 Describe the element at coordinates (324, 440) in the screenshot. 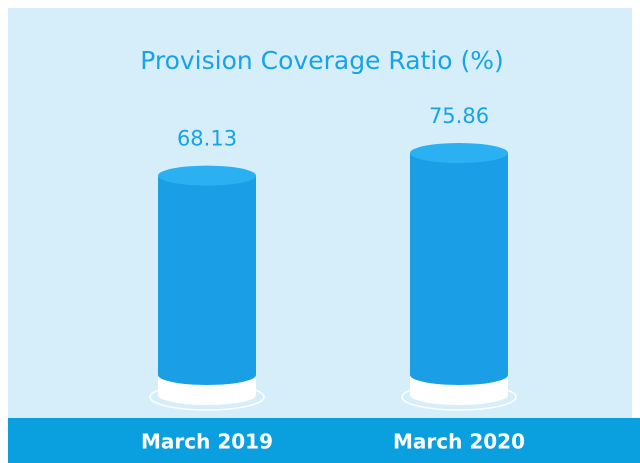

I see `category-band` at that location.